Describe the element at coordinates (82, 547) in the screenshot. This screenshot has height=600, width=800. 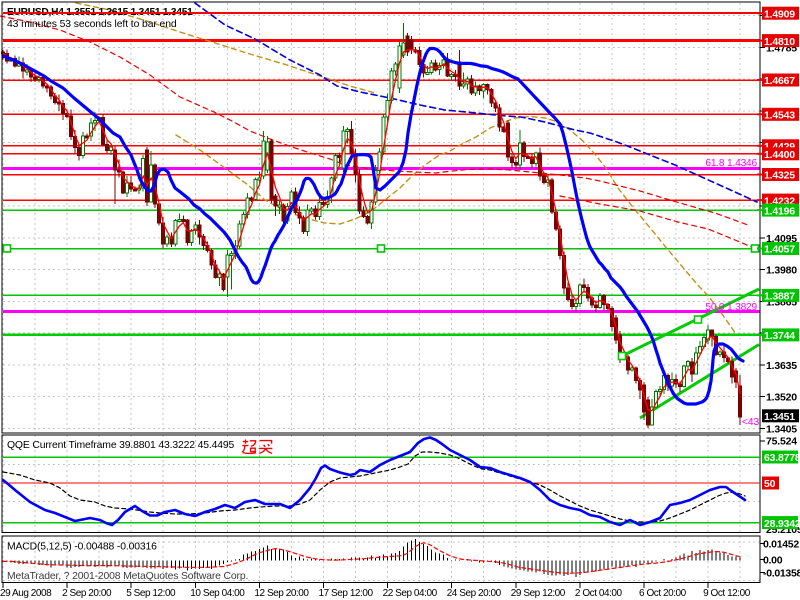
I see `svg-text: MACD(5,12,5) -0.00488 -0.00316` at that location.